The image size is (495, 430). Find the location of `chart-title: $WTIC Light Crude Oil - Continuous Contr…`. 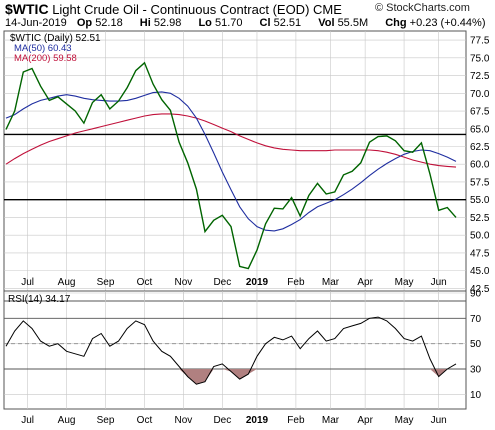

chart-title: $WTIC Light Crude Oil - Continuous Contr… is located at coordinates (173, 9).